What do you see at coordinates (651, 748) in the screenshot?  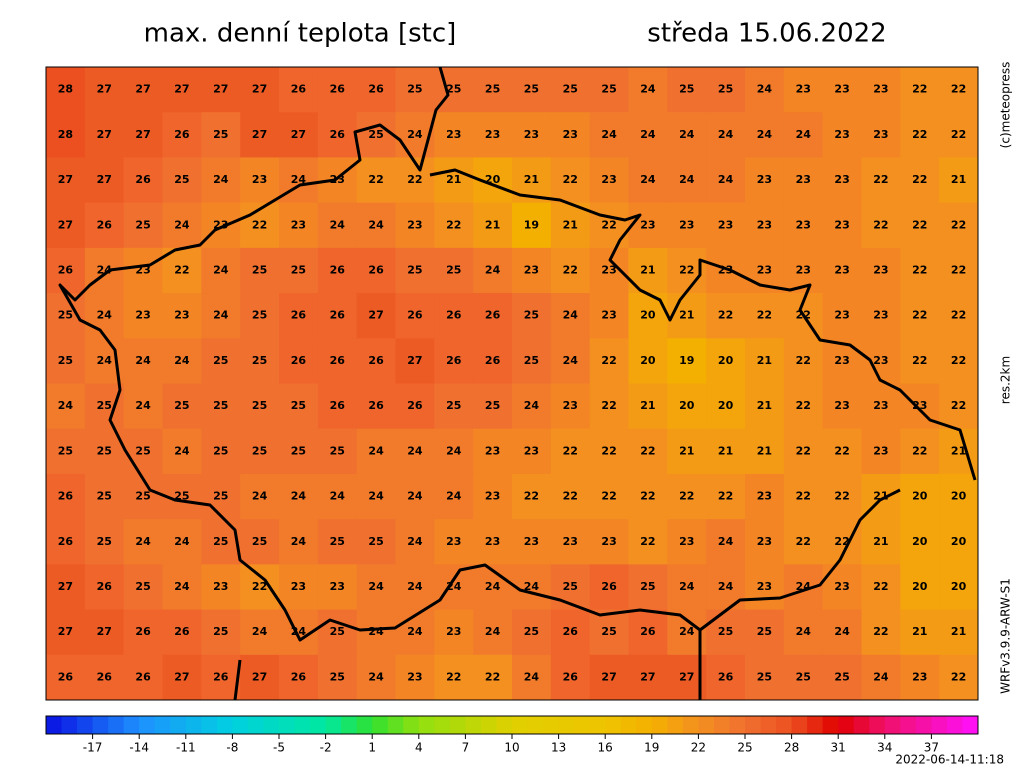 I see `colorbar-tick-label: 19` at bounding box center [651, 748].